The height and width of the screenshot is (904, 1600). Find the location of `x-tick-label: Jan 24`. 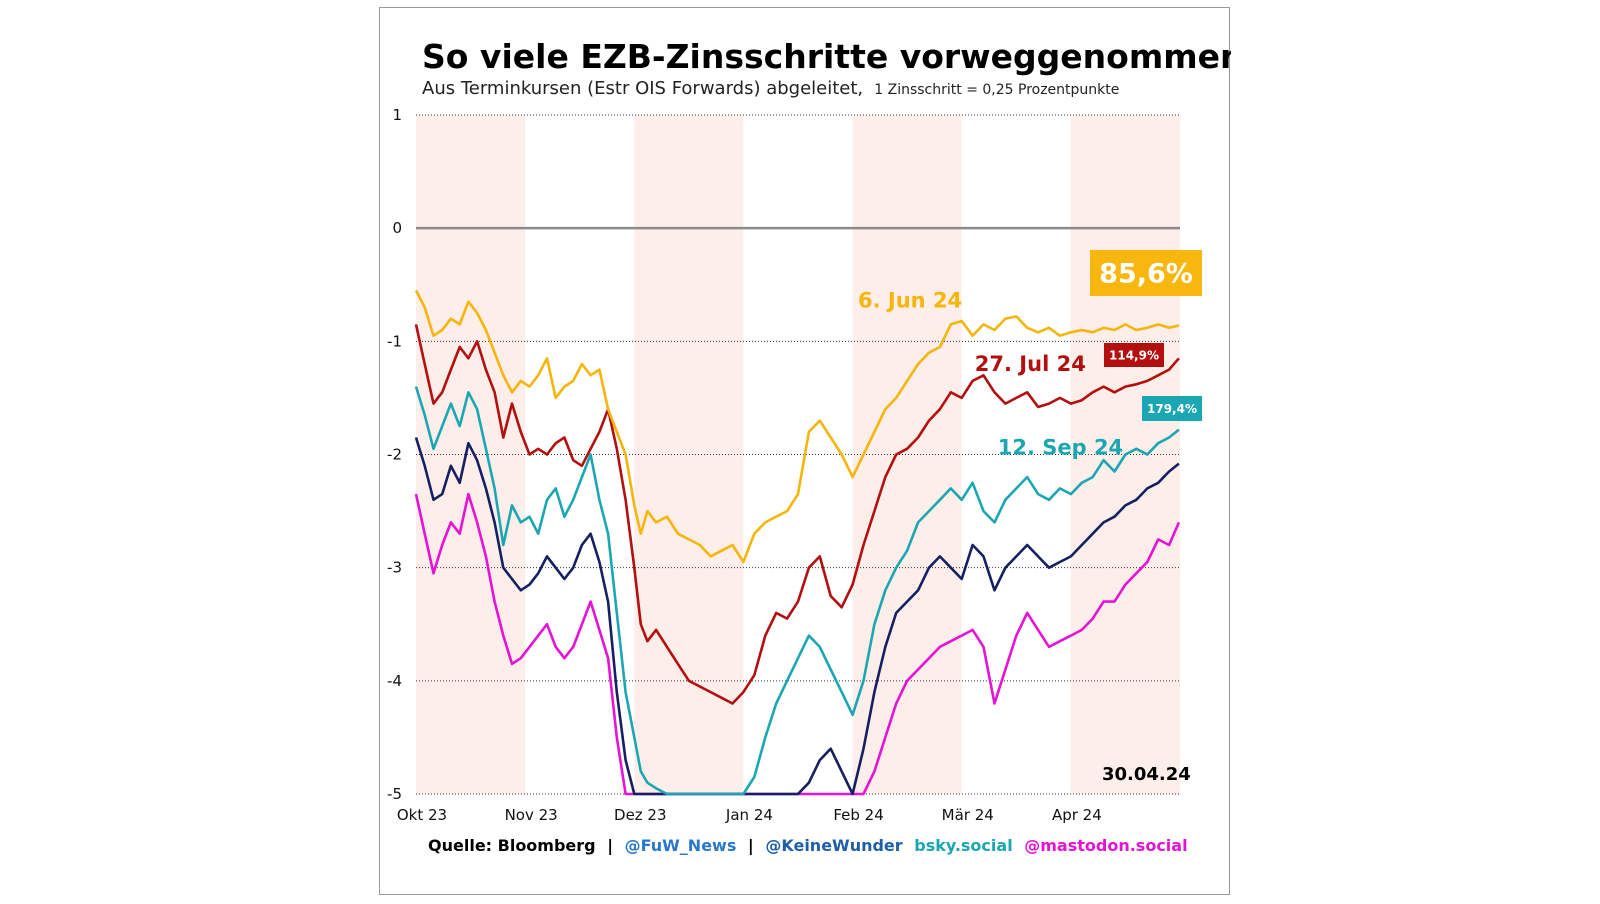

x-tick-label: Jan 24 is located at coordinates (749, 815).